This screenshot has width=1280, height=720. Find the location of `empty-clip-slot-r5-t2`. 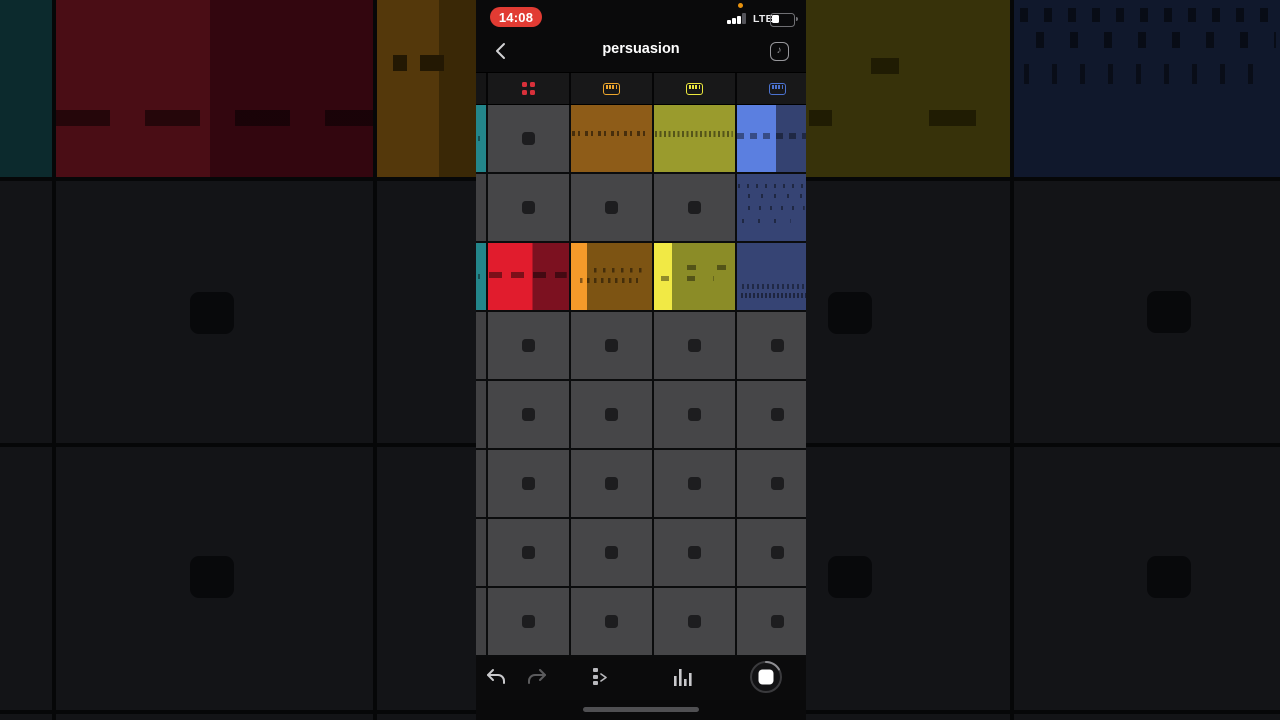

empty-clip-slot-r5-t2 is located at coordinates (612, 415).